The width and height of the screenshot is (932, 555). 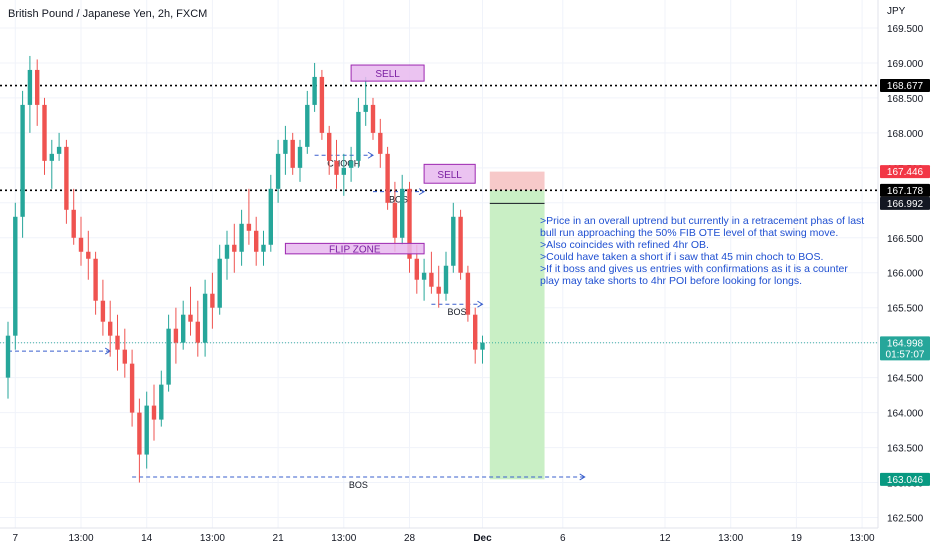 What do you see at coordinates (212, 538) in the screenshot?
I see `x-tick-label-3: 13:00` at bounding box center [212, 538].